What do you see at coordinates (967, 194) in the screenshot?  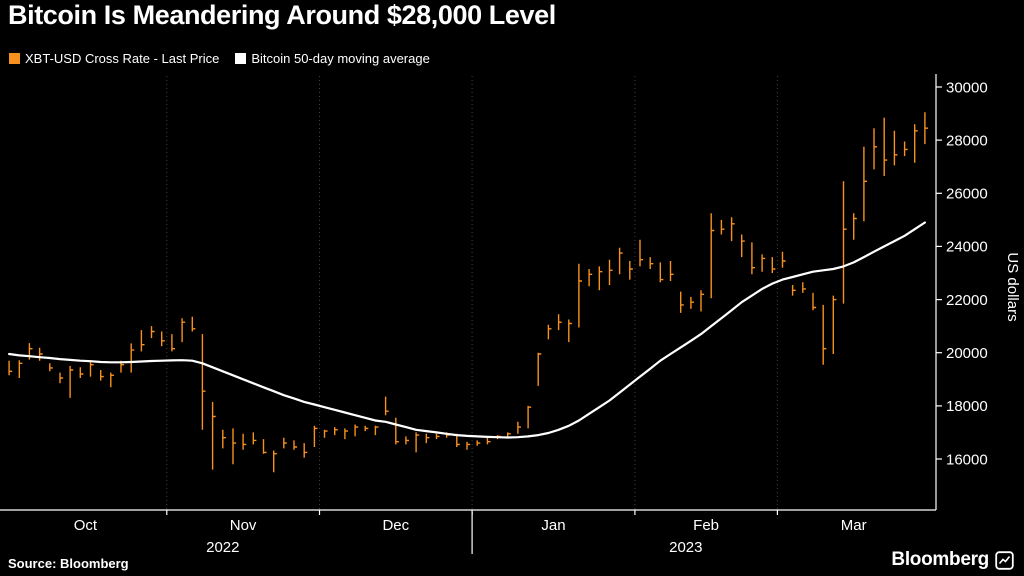 I see `y-tick-label: 26000` at bounding box center [967, 194].